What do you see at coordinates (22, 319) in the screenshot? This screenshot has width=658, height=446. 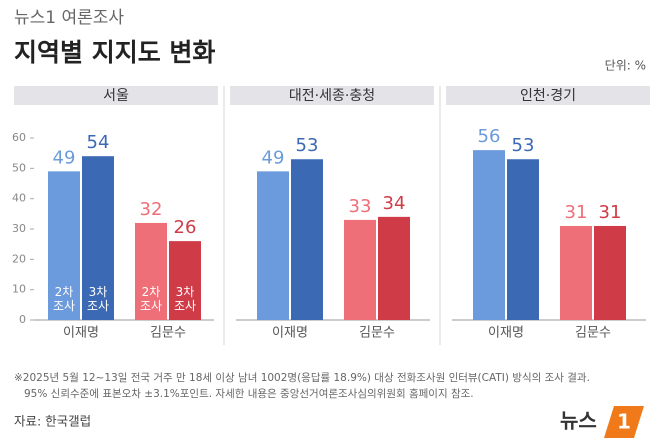 I see `y-tick-label: 0` at bounding box center [22, 319].